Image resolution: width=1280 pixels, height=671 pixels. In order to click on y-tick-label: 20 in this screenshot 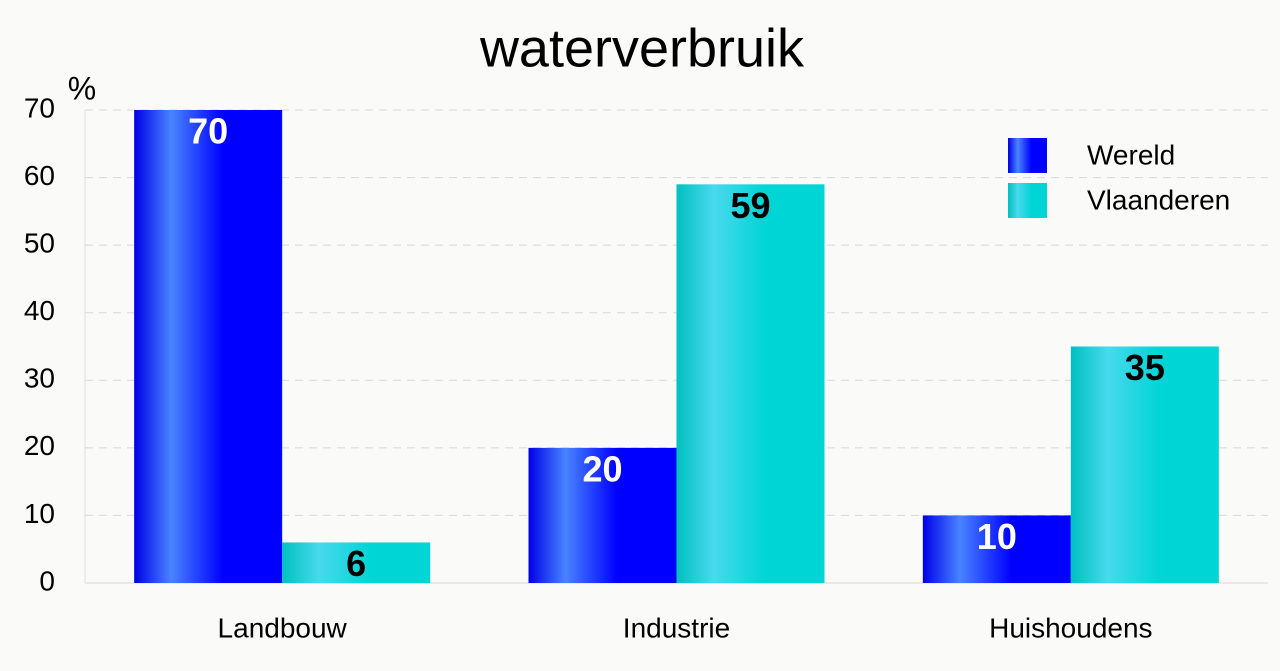, I will do `click(39, 445)`.